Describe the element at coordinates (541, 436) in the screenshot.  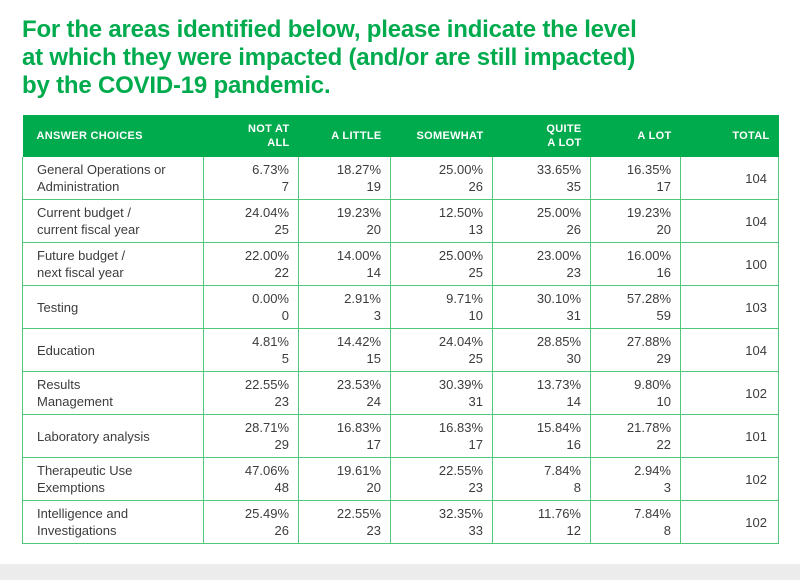
I see `cell-quite-a-lot: 15.84% 16` at that location.